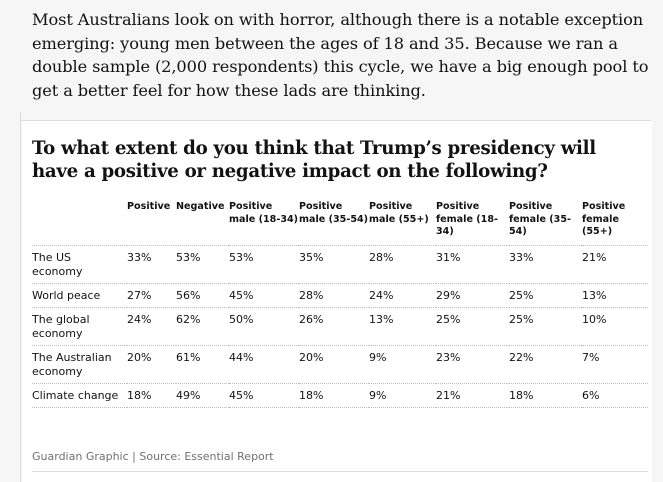  What do you see at coordinates (545, 364) in the screenshot?
I see `table-cell: 22%` at bounding box center [545, 364].